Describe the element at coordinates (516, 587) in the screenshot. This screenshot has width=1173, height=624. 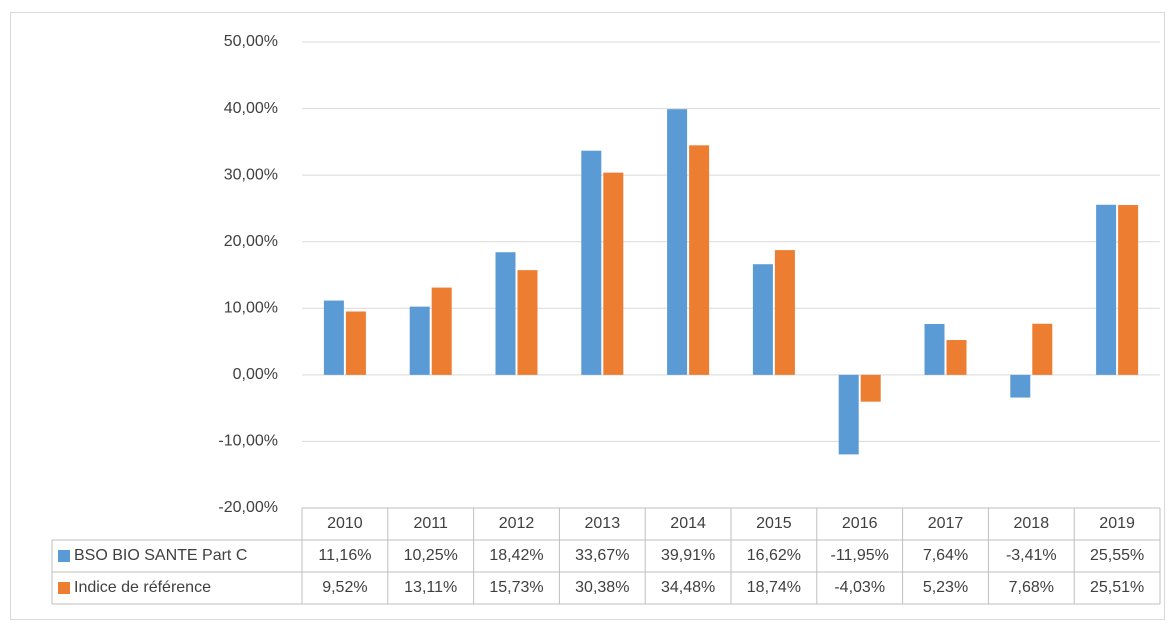
I see `table-value: 15,73%` at that location.